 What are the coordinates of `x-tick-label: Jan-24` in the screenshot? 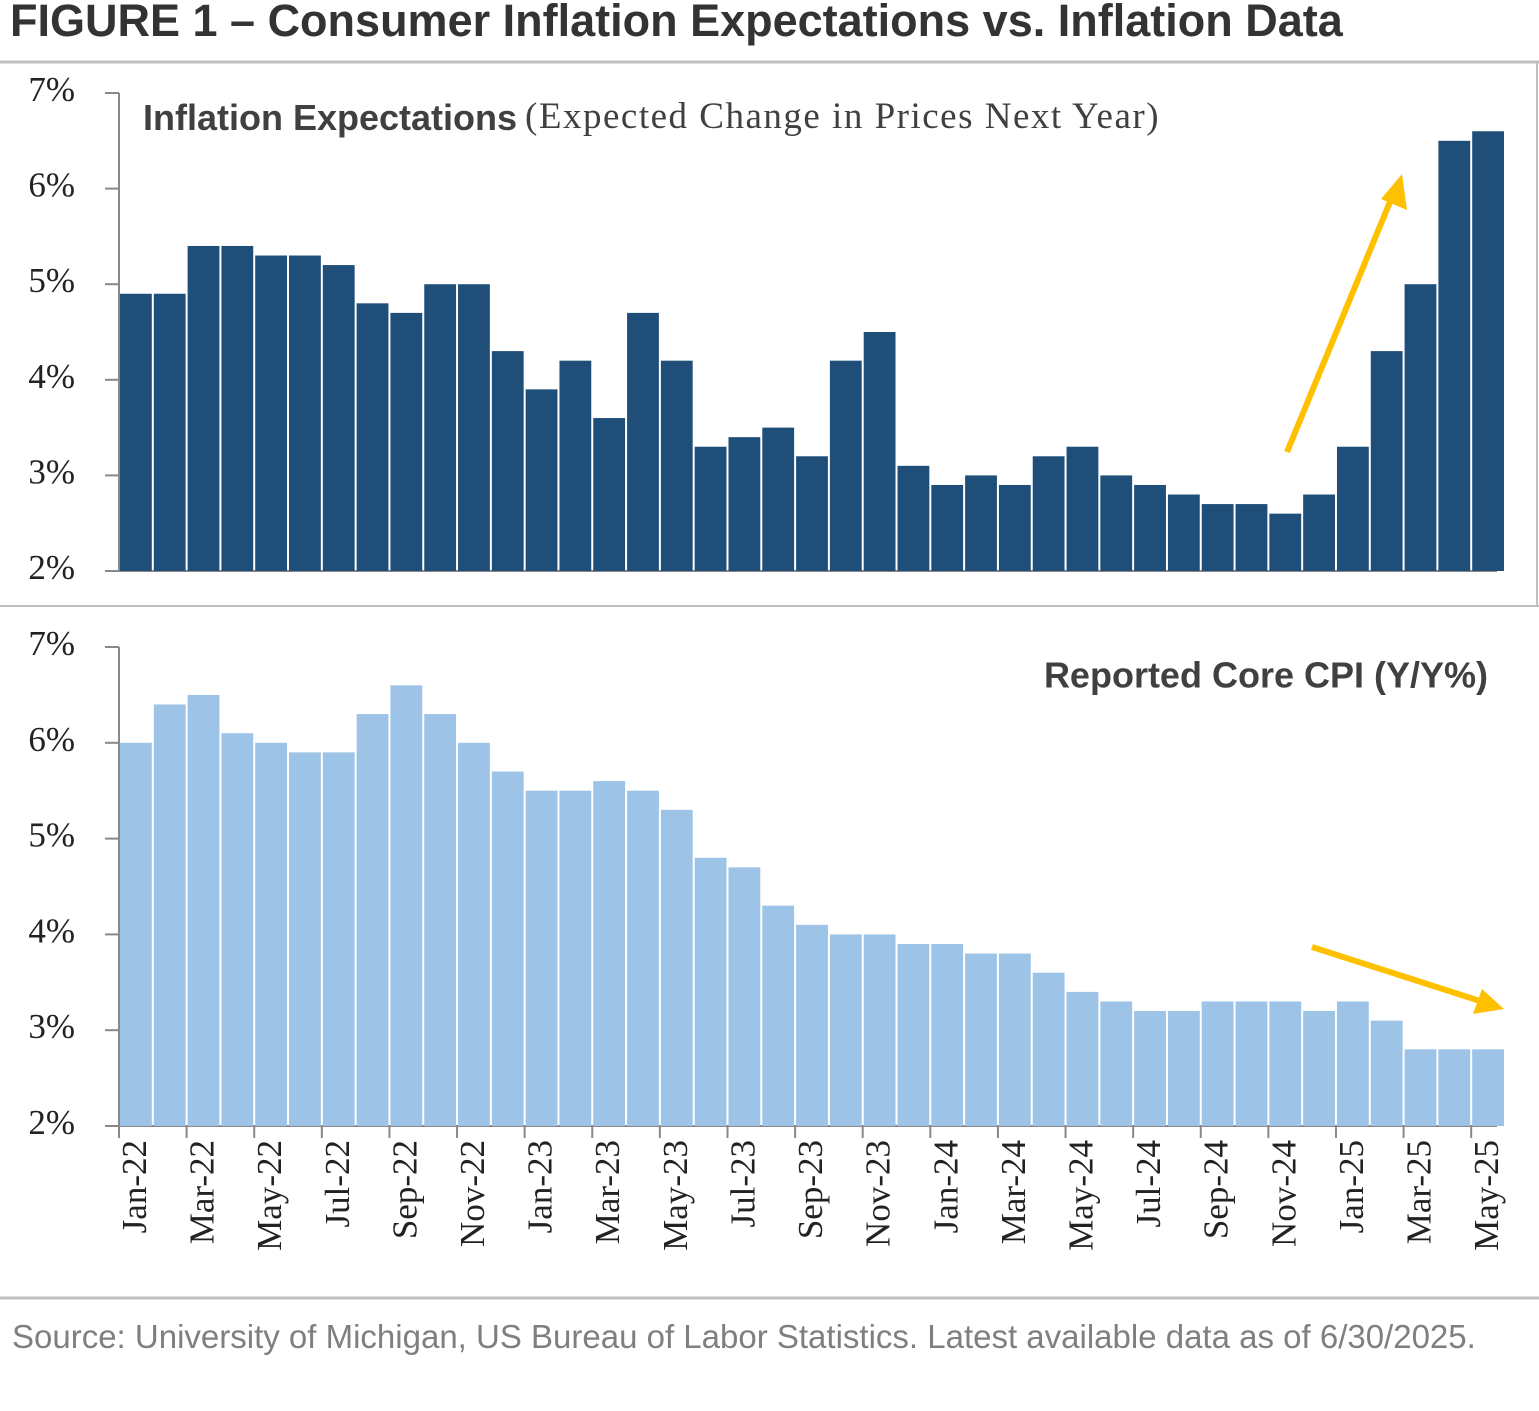 It's located at (945, 1186).